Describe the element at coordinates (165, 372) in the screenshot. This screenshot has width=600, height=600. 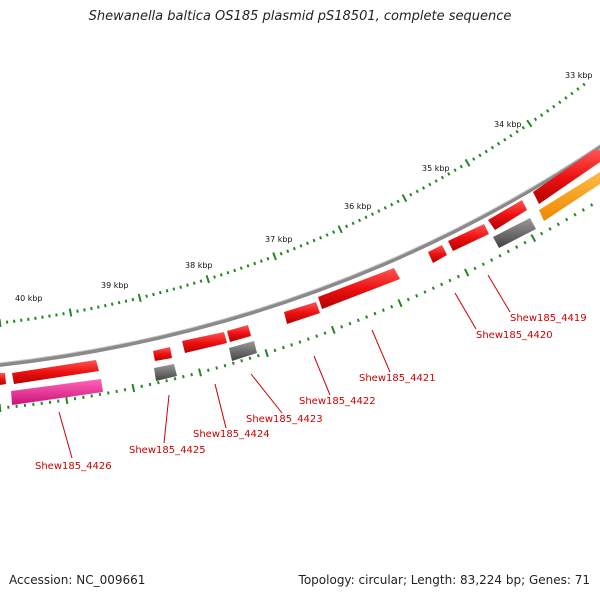
I see `gray-feature` at that location.